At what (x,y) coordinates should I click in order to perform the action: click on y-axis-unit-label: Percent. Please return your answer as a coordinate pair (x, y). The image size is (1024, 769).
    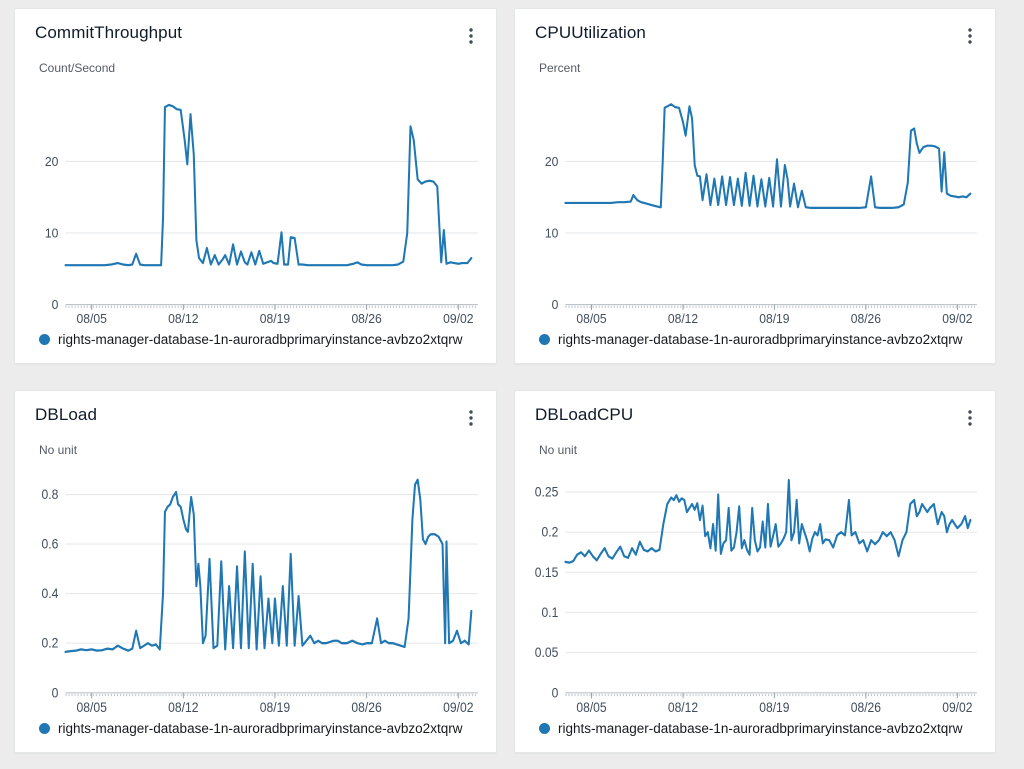
    Looking at the image, I should click on (560, 68).